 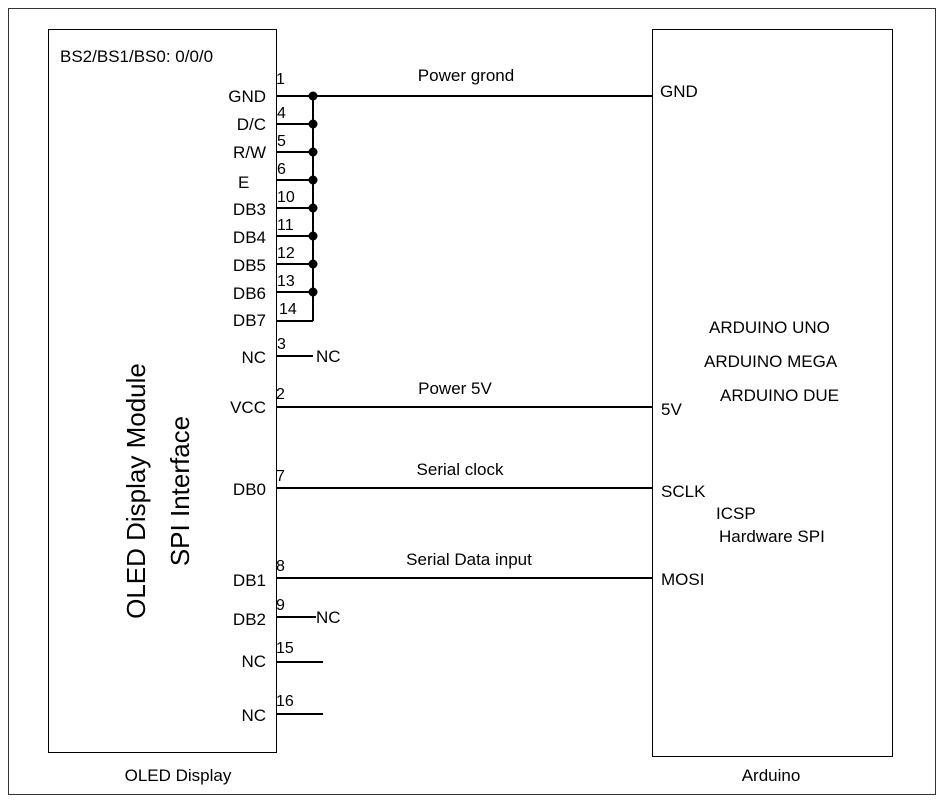 I want to click on pin-label: DB4, so click(x=249, y=237).